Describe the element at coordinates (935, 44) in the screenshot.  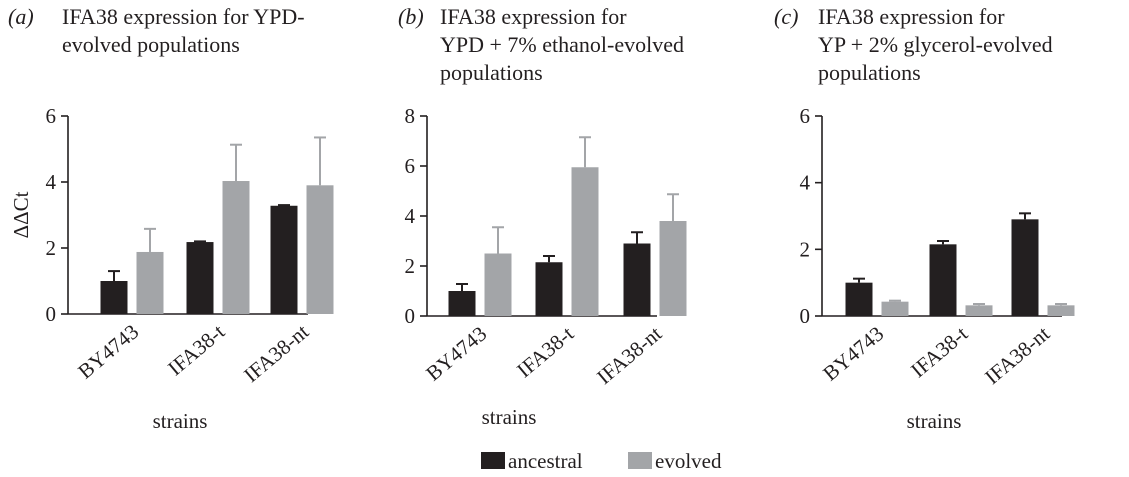
I see `panel-title-line: YP + 2% glycerol-evolved` at that location.